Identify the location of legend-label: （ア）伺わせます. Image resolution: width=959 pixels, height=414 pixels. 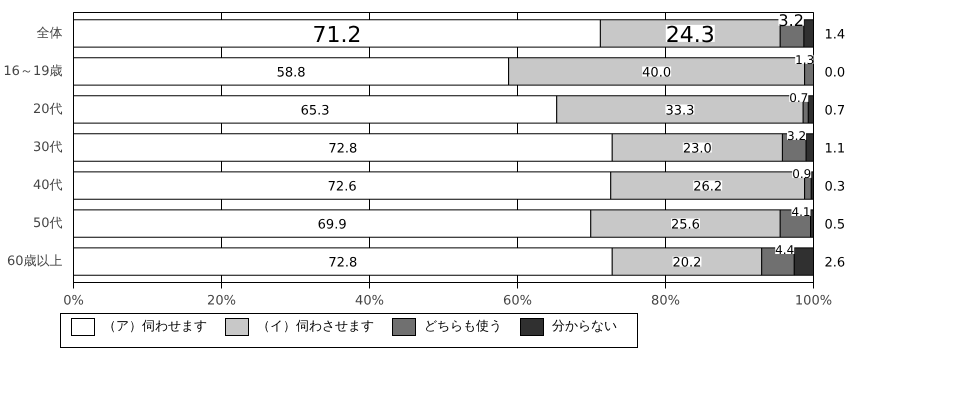
(155, 327).